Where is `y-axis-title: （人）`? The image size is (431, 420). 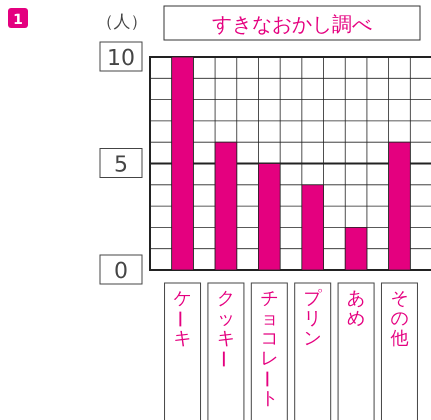
y-axis-title: （人） is located at coordinates (122, 22).